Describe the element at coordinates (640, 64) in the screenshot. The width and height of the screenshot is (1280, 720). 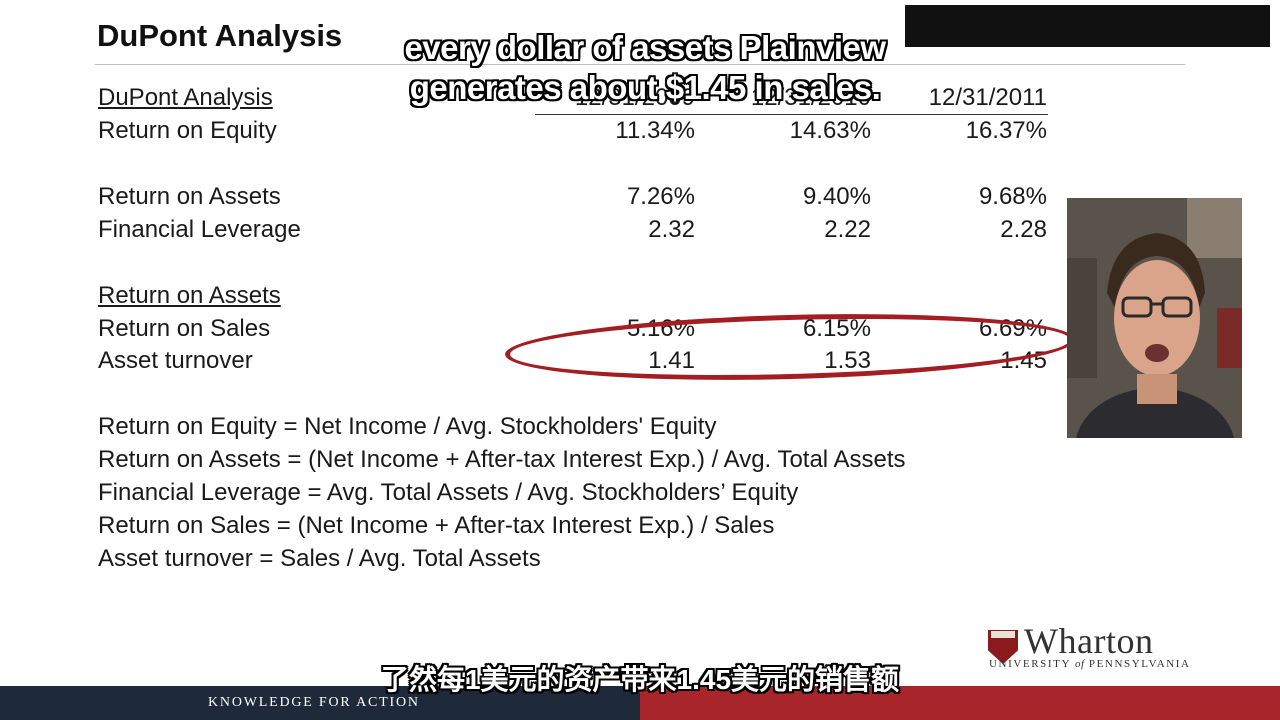
I see `title-divider` at that location.